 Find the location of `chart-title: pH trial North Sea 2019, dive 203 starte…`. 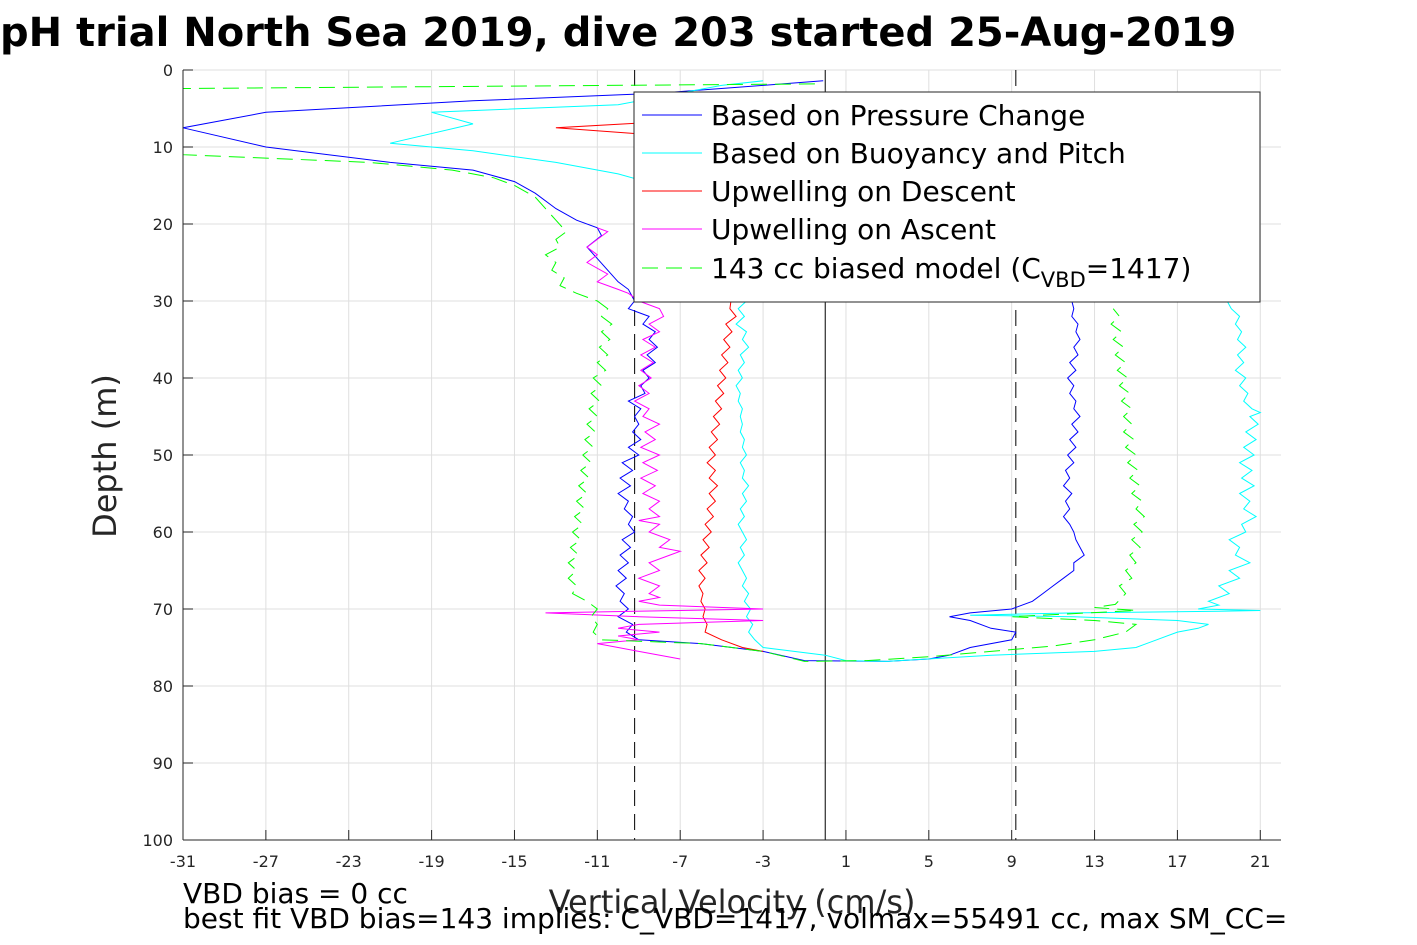

chart-title: pH trial North Sea 2019, dive 203 starte… is located at coordinates (618, 33).